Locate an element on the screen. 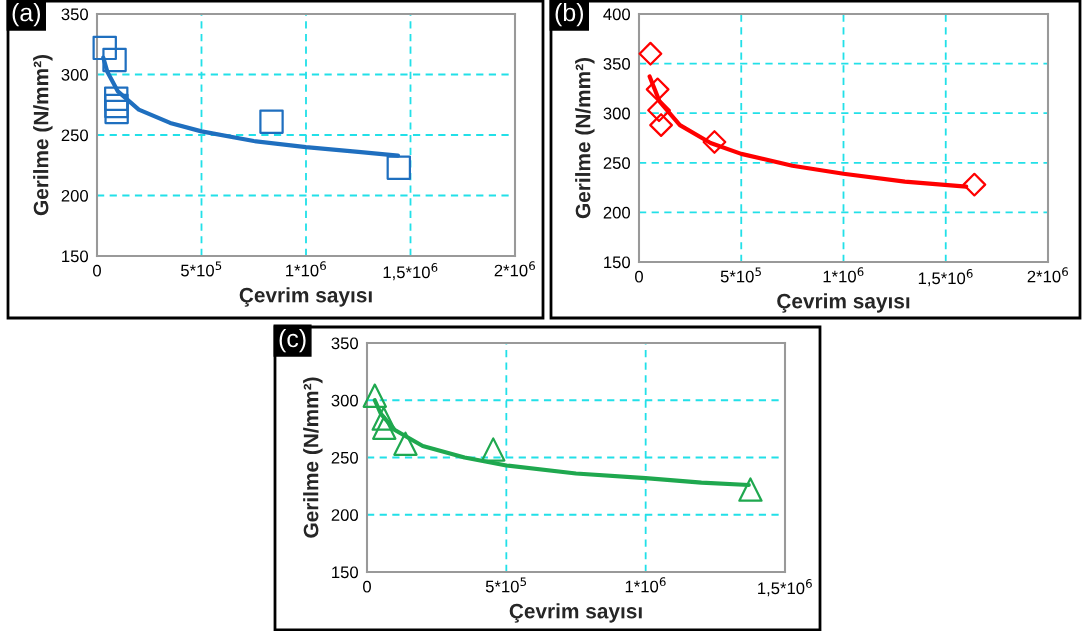 This screenshot has height=631, width=1082. text: (c) is located at coordinates (292, 341).